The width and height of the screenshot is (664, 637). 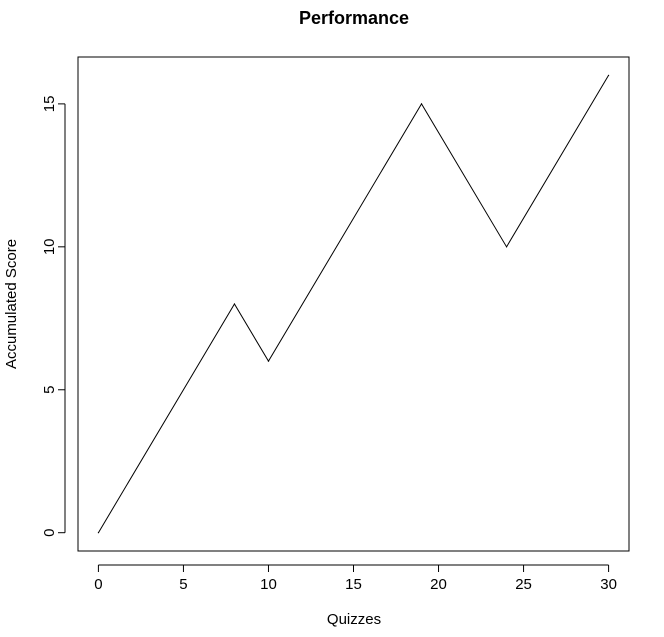 What do you see at coordinates (11, 304) in the screenshot?
I see `y-axis-label: Accumulated Score` at bounding box center [11, 304].